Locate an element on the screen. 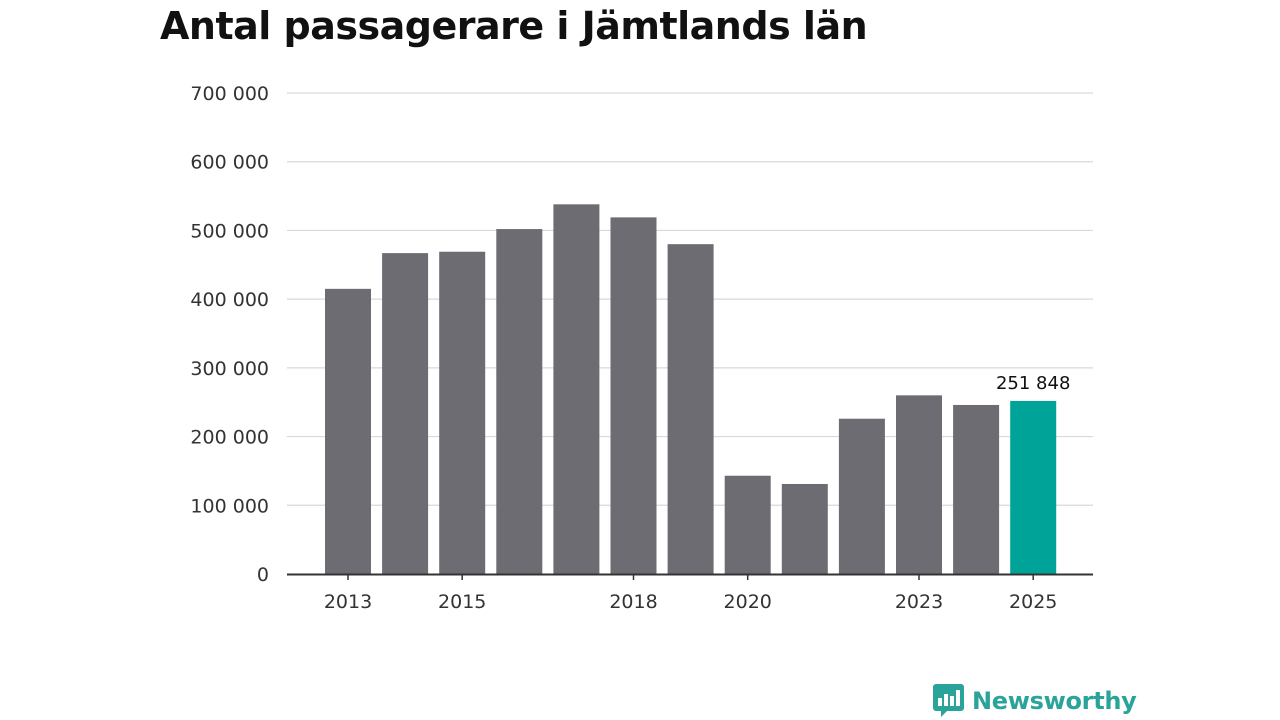 The height and width of the screenshot is (720, 1280). bar-2019 is located at coordinates (690, 409).